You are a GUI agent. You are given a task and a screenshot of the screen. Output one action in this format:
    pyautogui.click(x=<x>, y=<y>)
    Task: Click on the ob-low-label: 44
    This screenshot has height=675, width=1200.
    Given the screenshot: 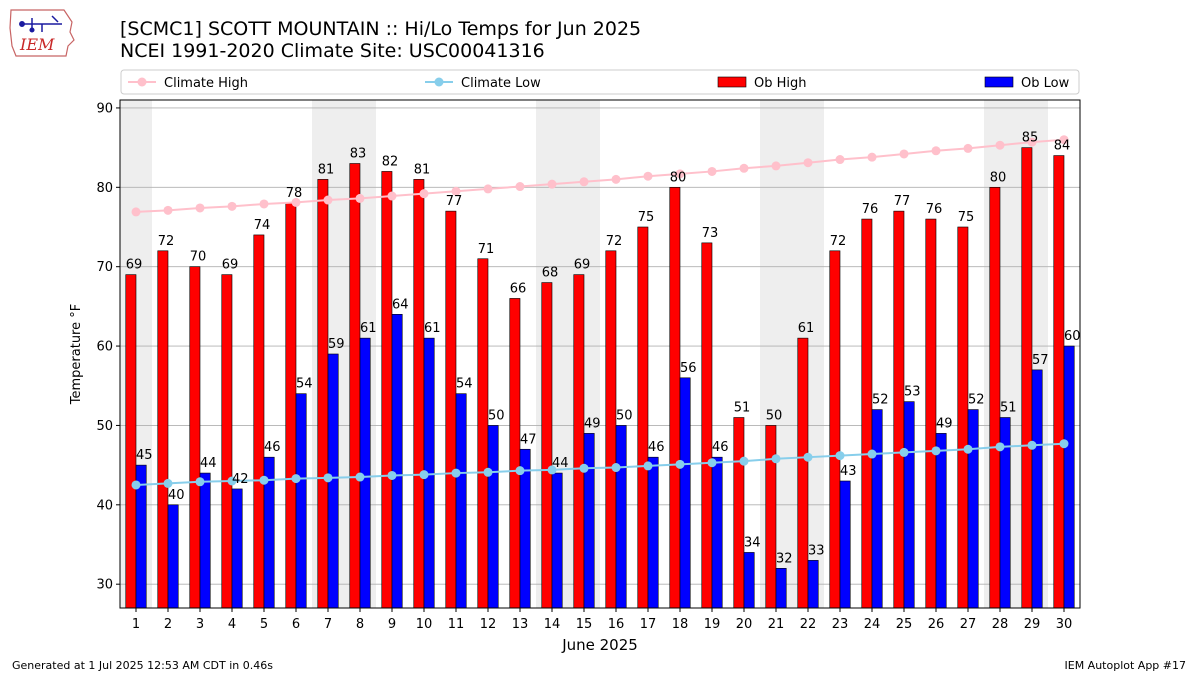 What is the action you would take?
    pyautogui.click(x=208, y=463)
    